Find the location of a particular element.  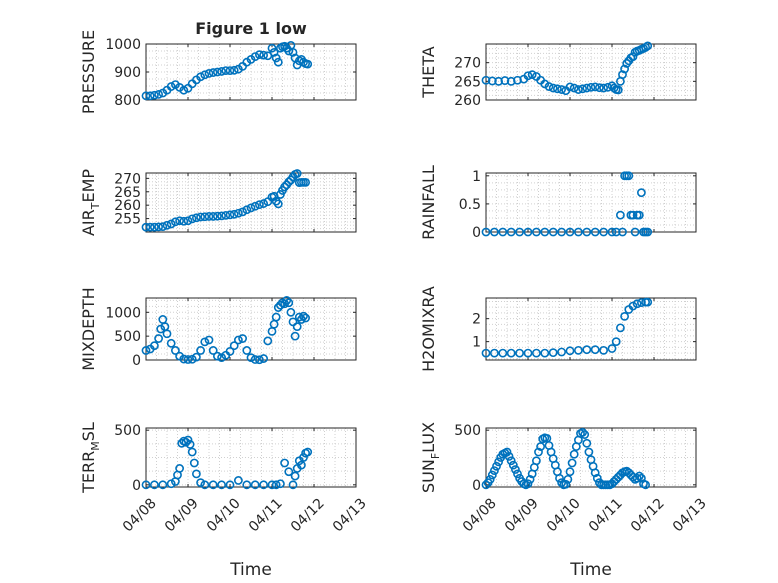

y-axis-label: AIRTEMP is located at coordinates (90, 202).